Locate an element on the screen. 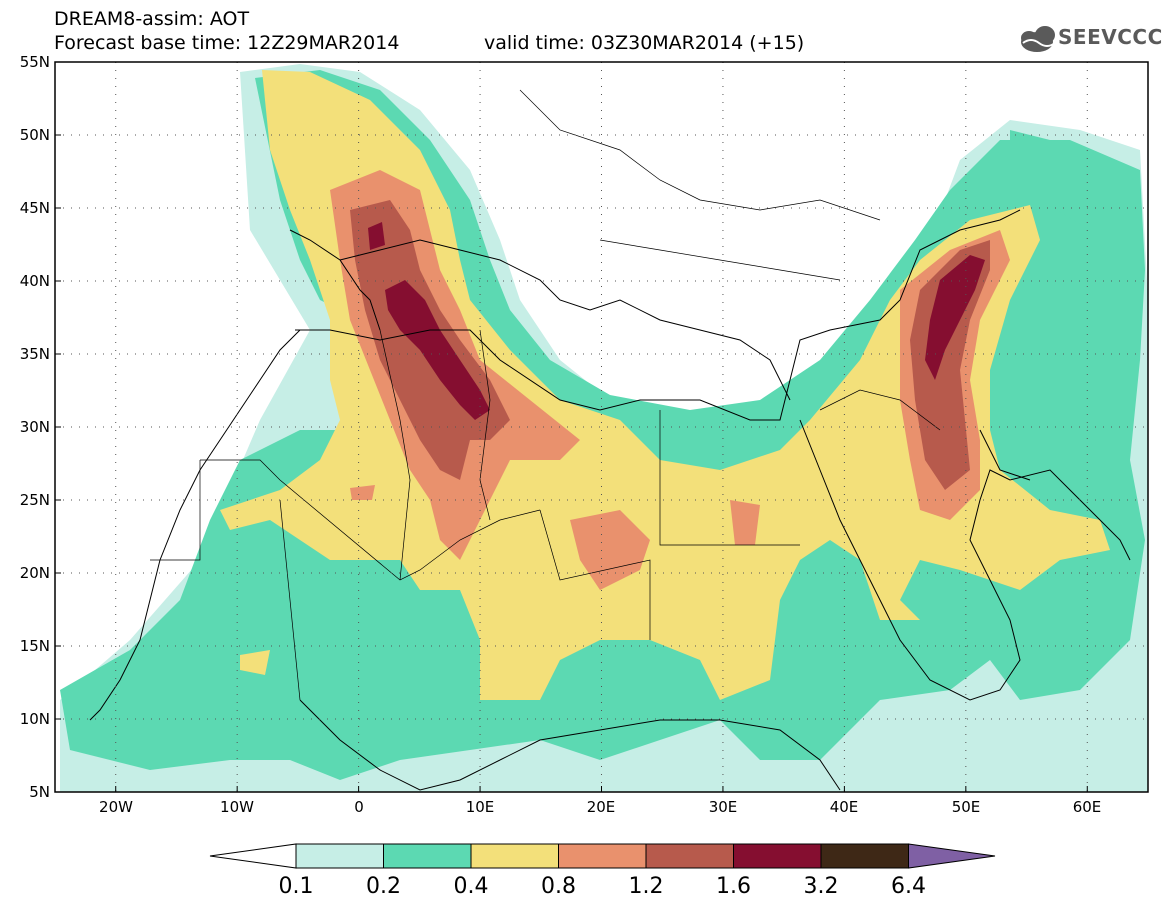  lat-tick-label: 55N is located at coordinates (35, 62).